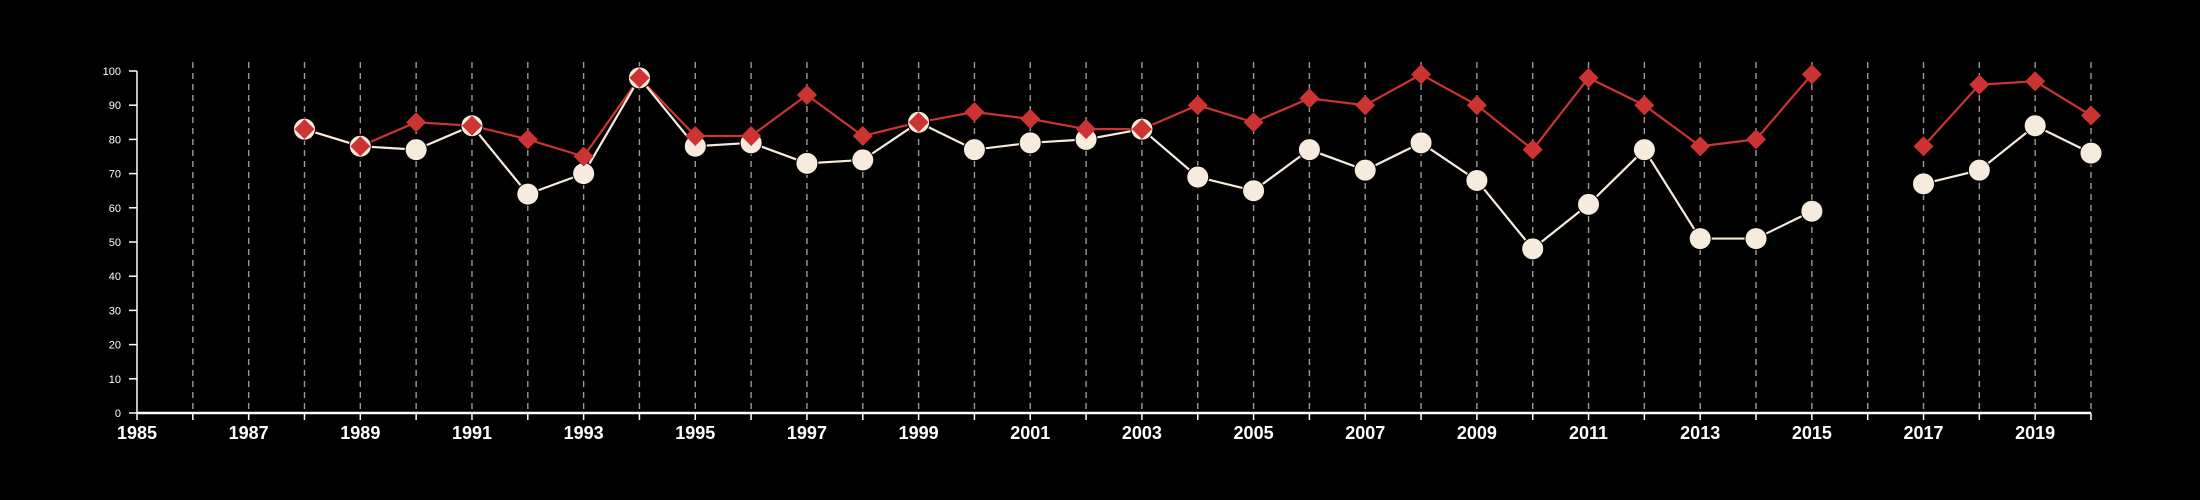 This screenshot has width=2200, height=500. What do you see at coordinates (115, 243) in the screenshot?
I see `y-tick-label: 50` at bounding box center [115, 243].